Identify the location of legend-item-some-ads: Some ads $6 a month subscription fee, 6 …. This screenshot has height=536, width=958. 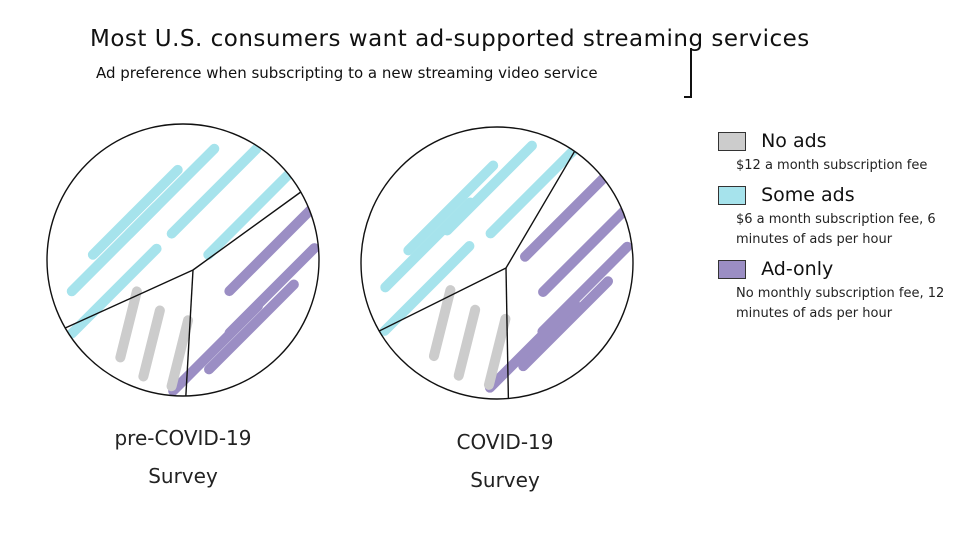
(833, 217).